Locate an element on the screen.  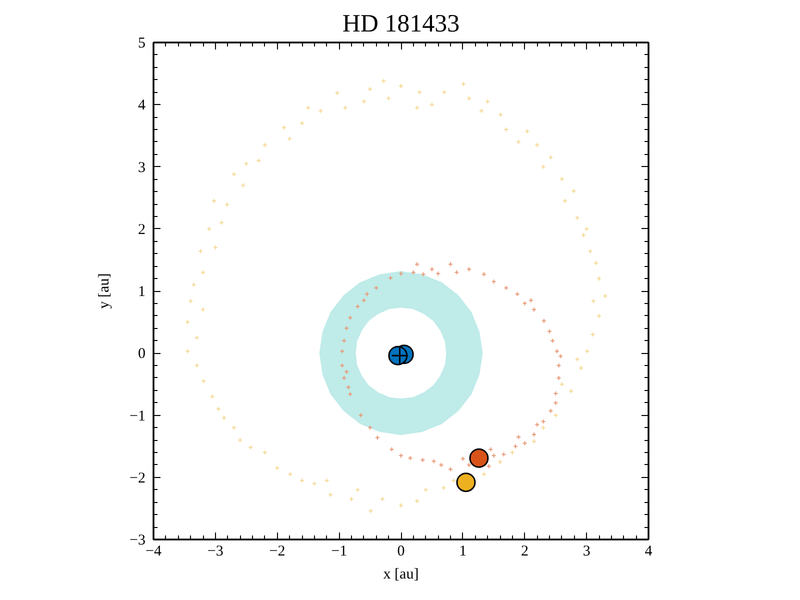
y-tick-label: −2 is located at coordinates (138, 478).